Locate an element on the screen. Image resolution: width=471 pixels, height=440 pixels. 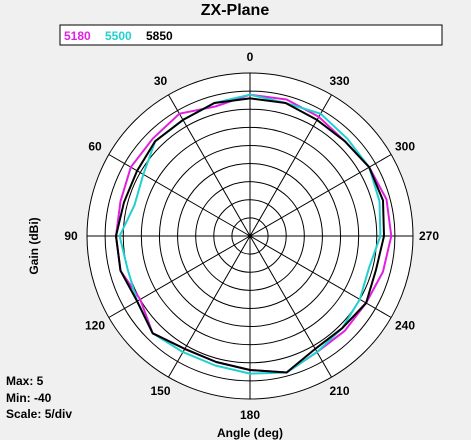
angle-tick-label: 180 is located at coordinates (250, 415).